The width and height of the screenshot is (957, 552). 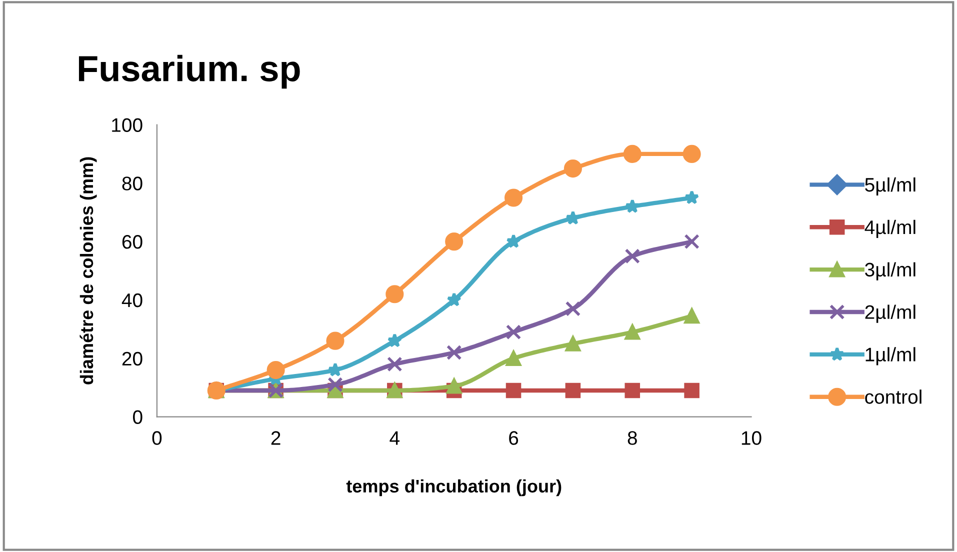 I want to click on x-tick-label: 0, so click(x=157, y=438).